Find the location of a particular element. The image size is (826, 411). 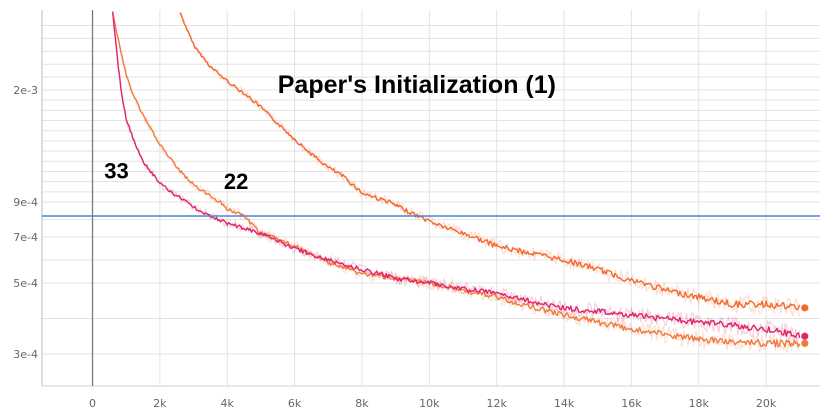

x-tick-label: 8k is located at coordinates (362, 403).